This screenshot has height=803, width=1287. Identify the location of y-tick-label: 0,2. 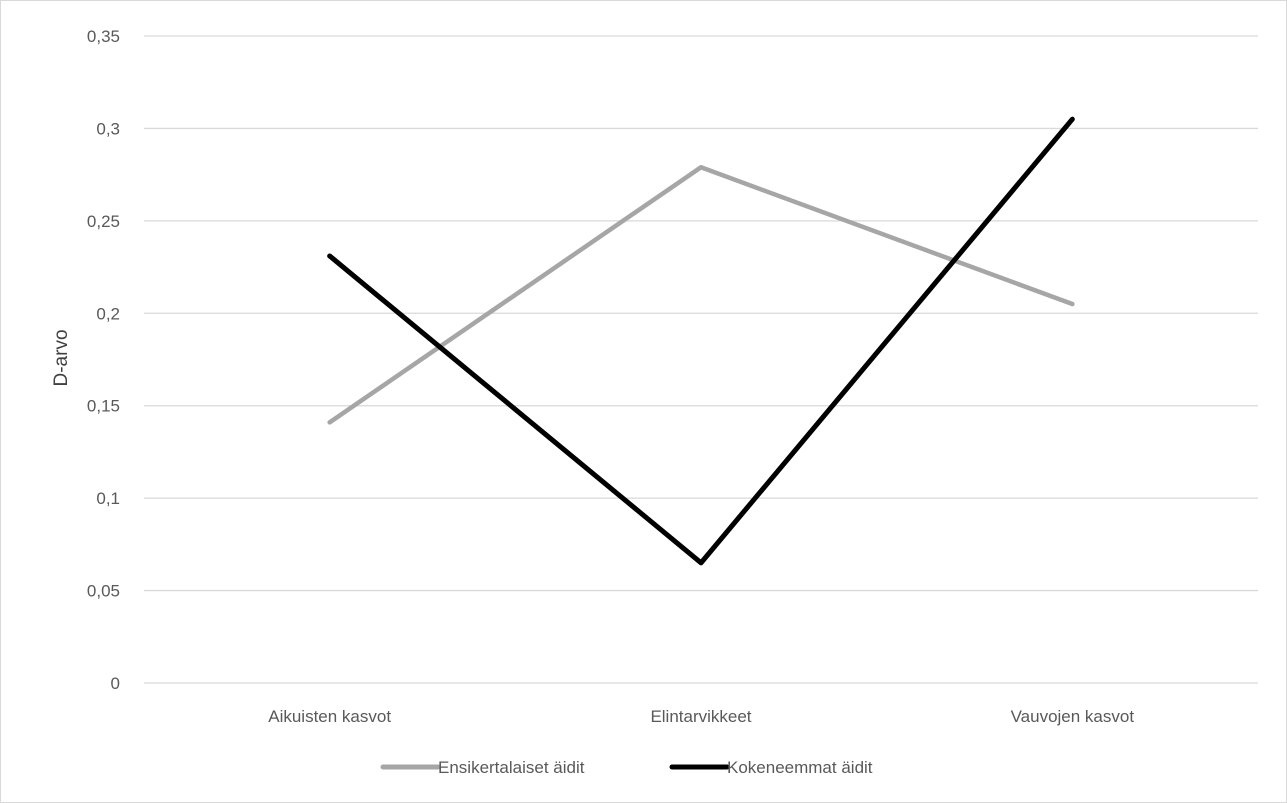
(108, 313).